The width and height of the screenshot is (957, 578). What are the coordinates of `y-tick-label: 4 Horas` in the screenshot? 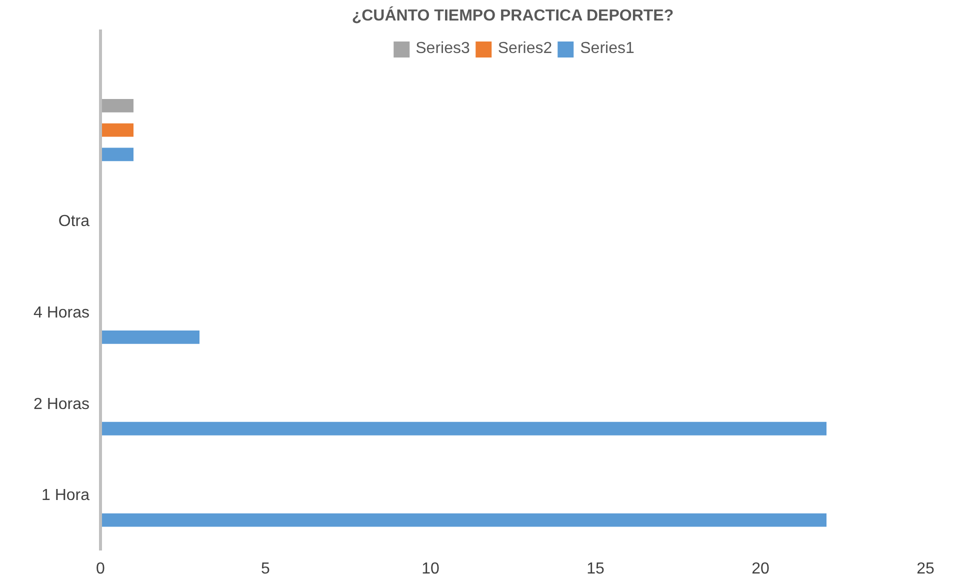 It's located at (61, 313).